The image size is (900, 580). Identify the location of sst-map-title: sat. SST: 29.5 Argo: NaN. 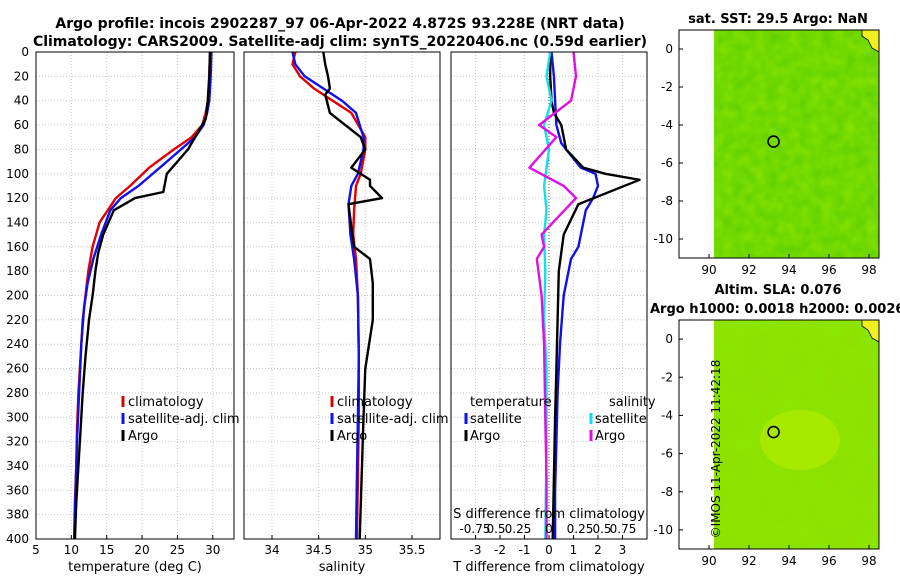
(778, 19).